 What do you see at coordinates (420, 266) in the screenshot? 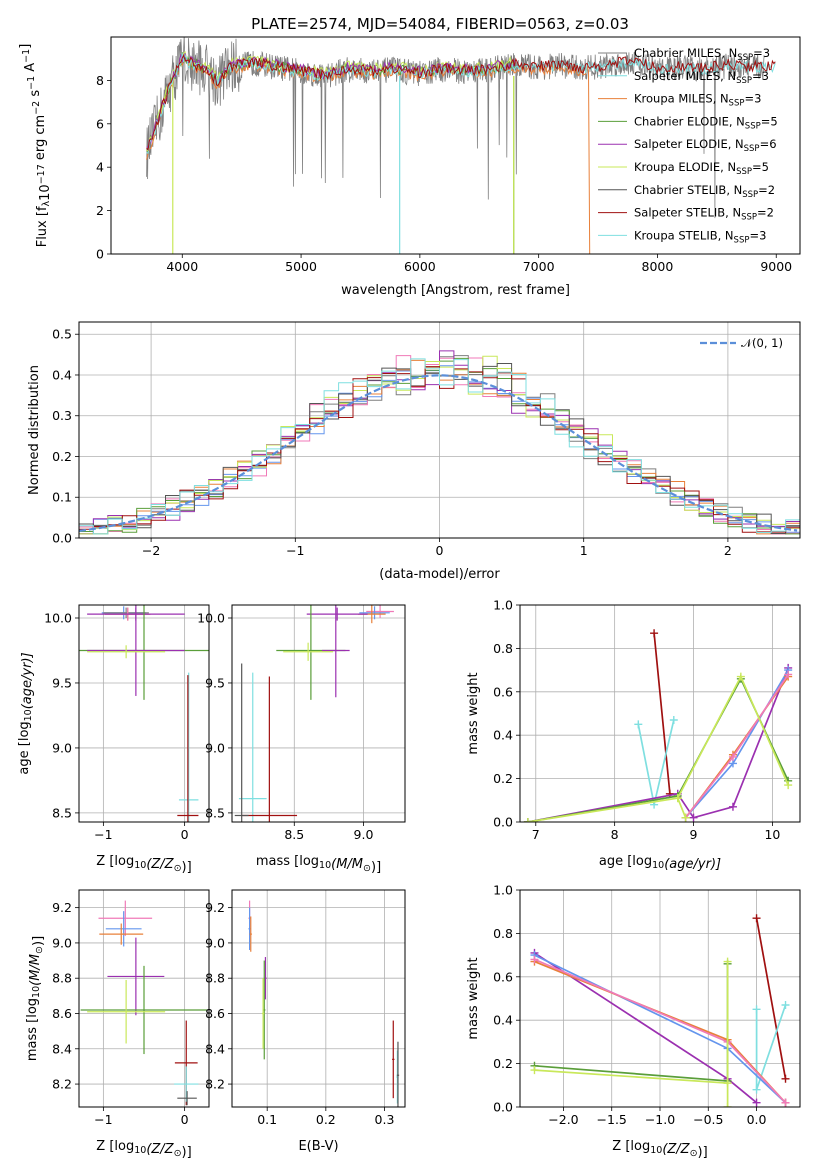
I see `x-tick-label: 6000` at bounding box center [420, 266].